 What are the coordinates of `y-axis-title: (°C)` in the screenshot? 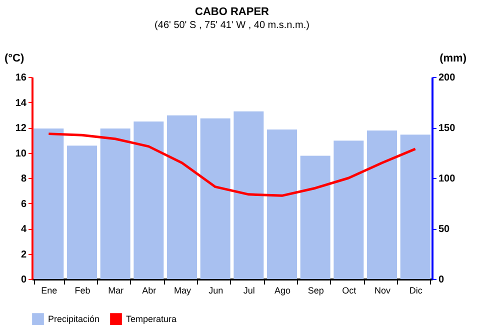 It's located at (14, 58).